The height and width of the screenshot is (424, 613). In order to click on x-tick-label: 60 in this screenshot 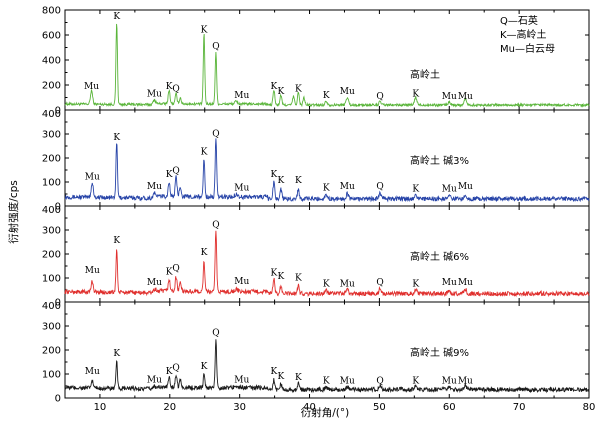, I will do `click(449, 407)`.